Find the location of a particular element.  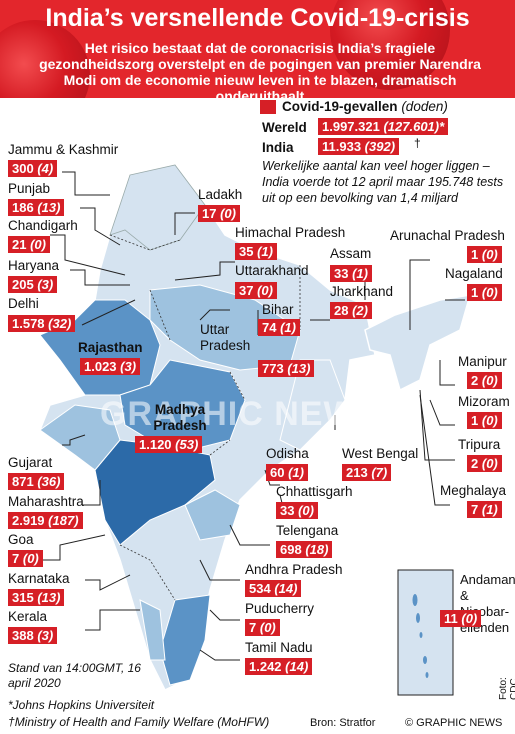

state-value: 1.120 (53) is located at coordinates (169, 444).